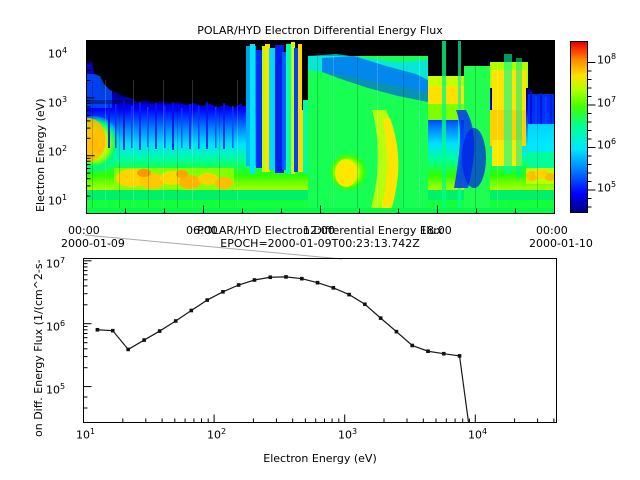 Image resolution: width=640 pixels, height=480 pixels. What do you see at coordinates (320, 243) in the screenshot?
I see `spectrum-overlay-epoch: EPOCH=2000-01-09T00:23:13.742Z` at bounding box center [320, 243].